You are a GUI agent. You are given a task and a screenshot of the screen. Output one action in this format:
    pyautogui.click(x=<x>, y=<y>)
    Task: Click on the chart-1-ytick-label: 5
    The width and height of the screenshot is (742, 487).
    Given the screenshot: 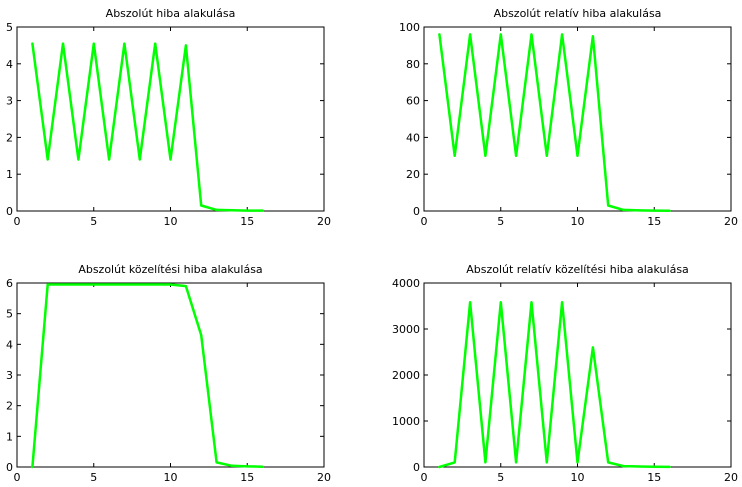 What is the action you would take?
    pyautogui.click(x=9, y=27)
    